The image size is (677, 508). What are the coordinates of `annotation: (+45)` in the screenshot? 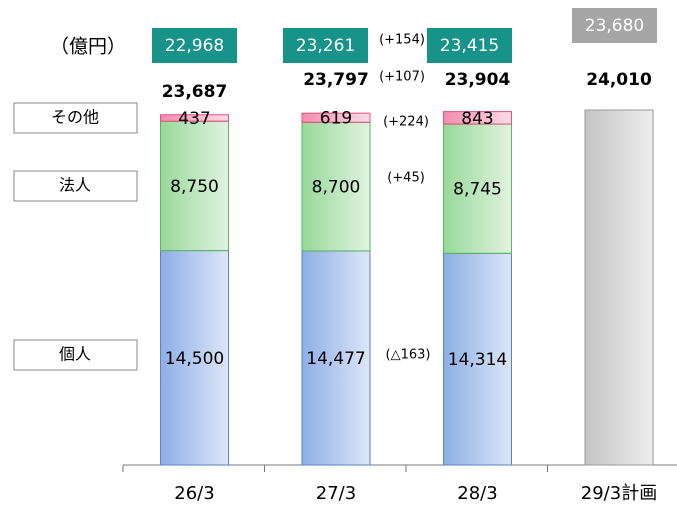 It's located at (406, 178).